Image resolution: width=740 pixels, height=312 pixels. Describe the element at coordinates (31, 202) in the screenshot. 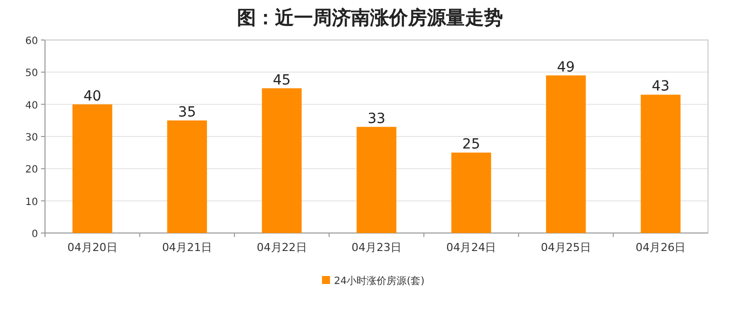

I see `y-tick-label: 10` at that location.